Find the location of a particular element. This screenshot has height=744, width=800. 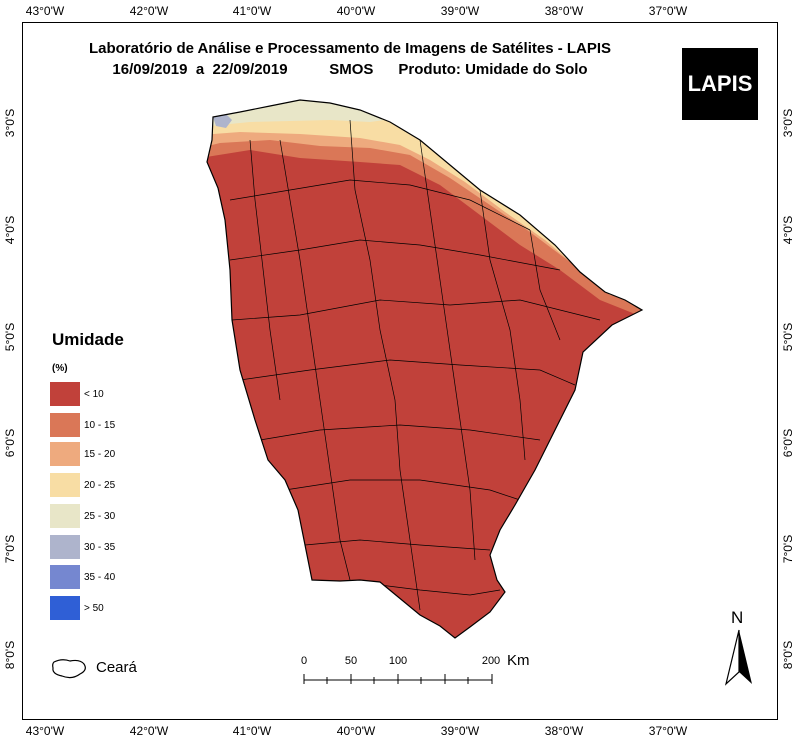

scale-unit: Km is located at coordinates (518, 660).